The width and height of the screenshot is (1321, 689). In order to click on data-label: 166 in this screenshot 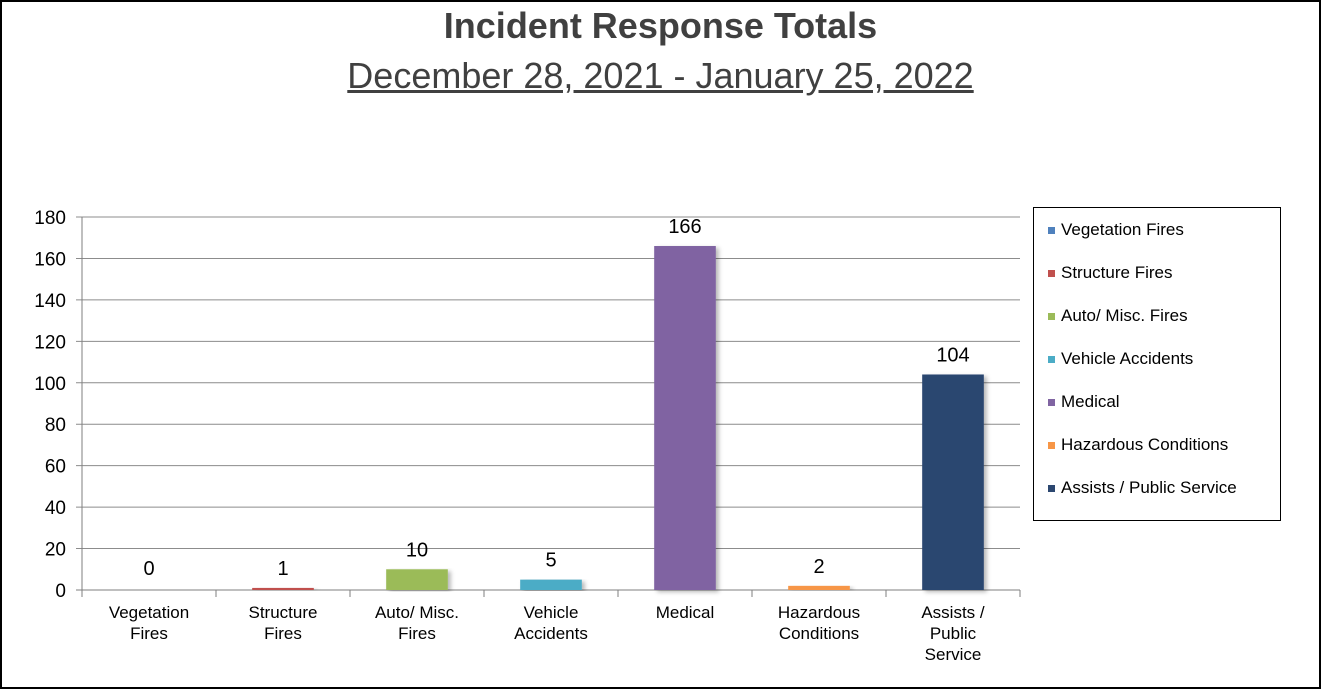, I will do `click(684, 227)`.